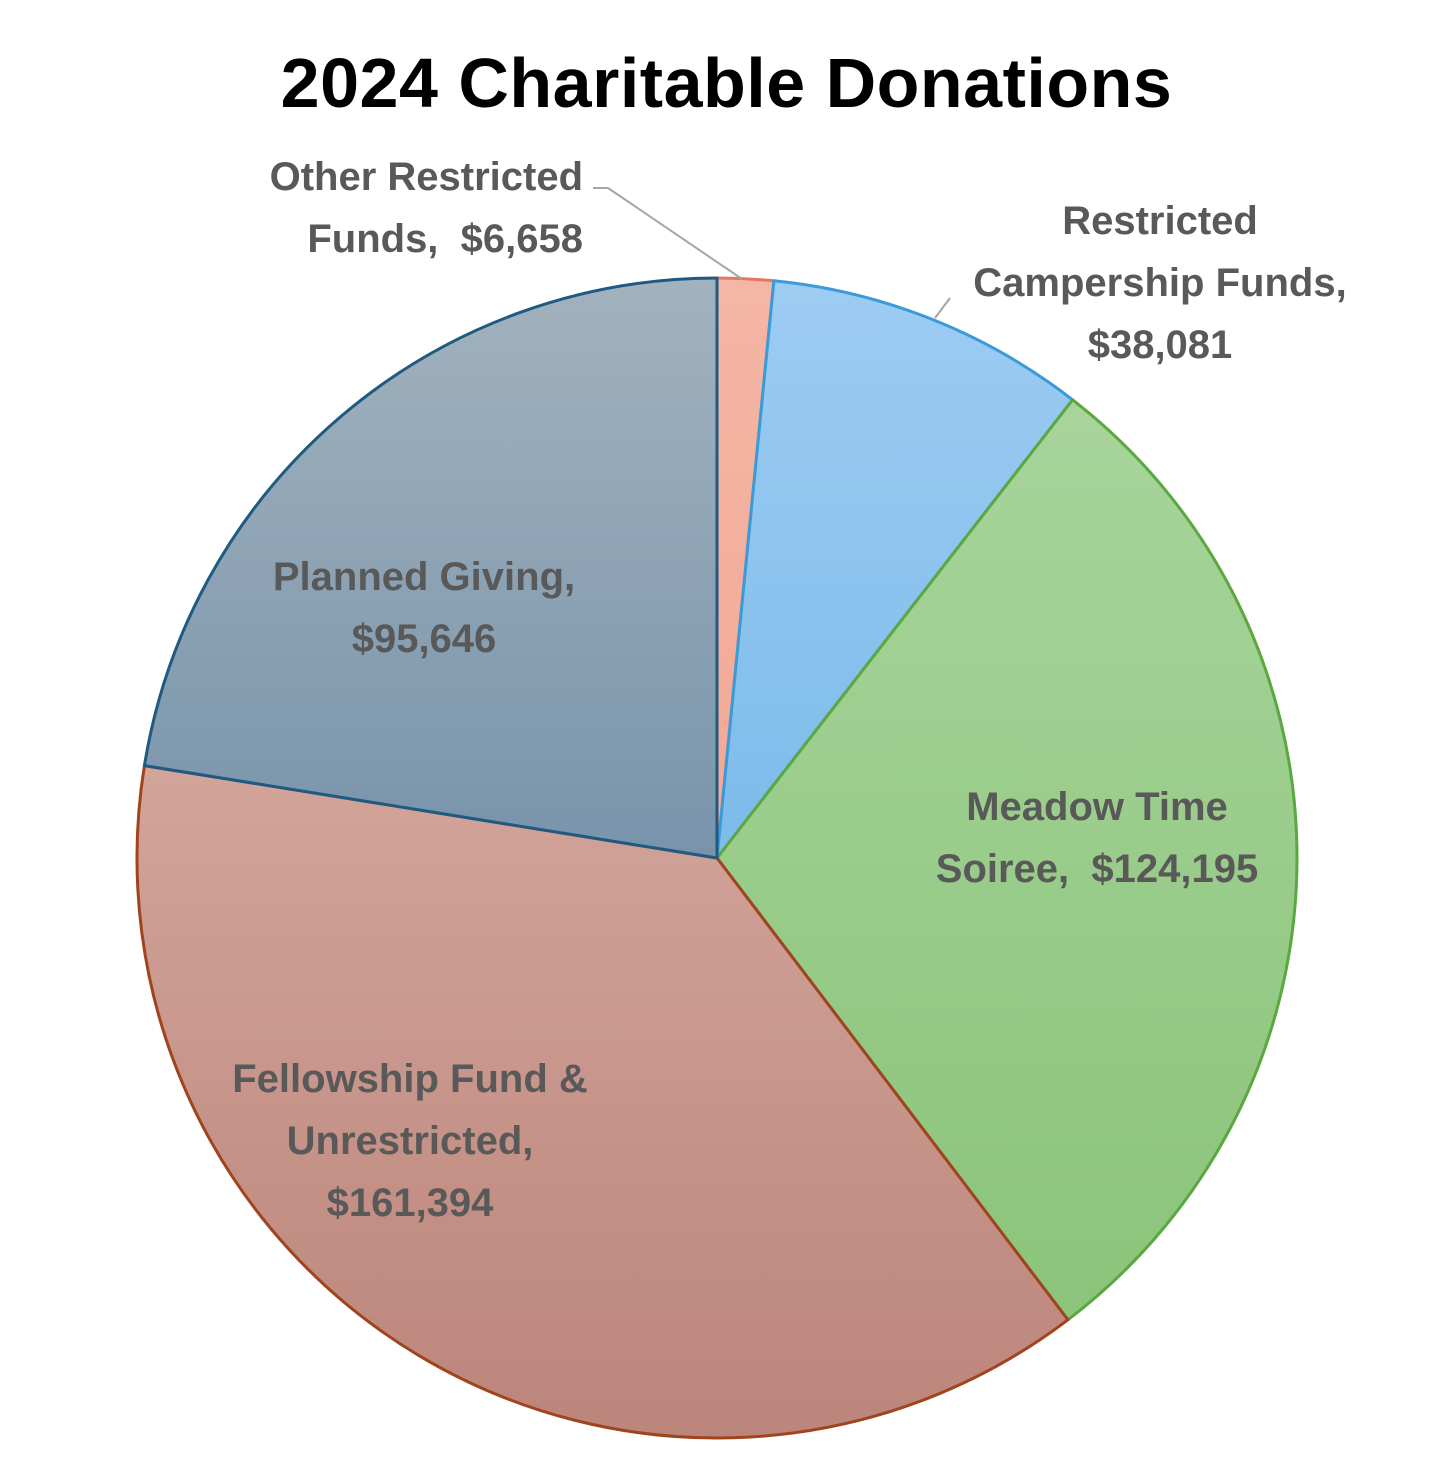  I want to click on pie-slice-restricted-campership-funds, so click(895, 569).